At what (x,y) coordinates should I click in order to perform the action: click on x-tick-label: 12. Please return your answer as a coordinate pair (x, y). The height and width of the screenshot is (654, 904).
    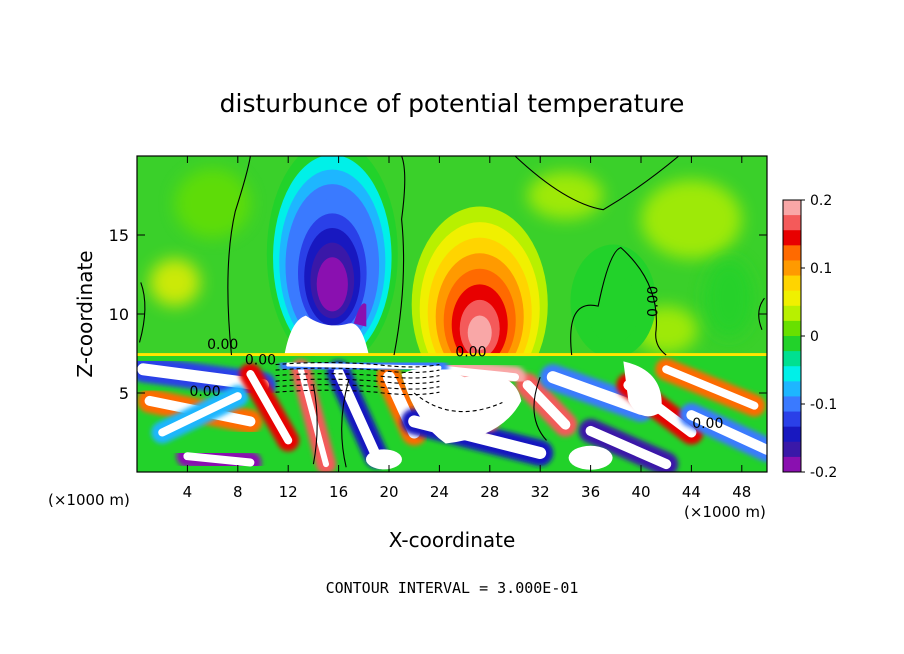
    Looking at the image, I should click on (288, 492).